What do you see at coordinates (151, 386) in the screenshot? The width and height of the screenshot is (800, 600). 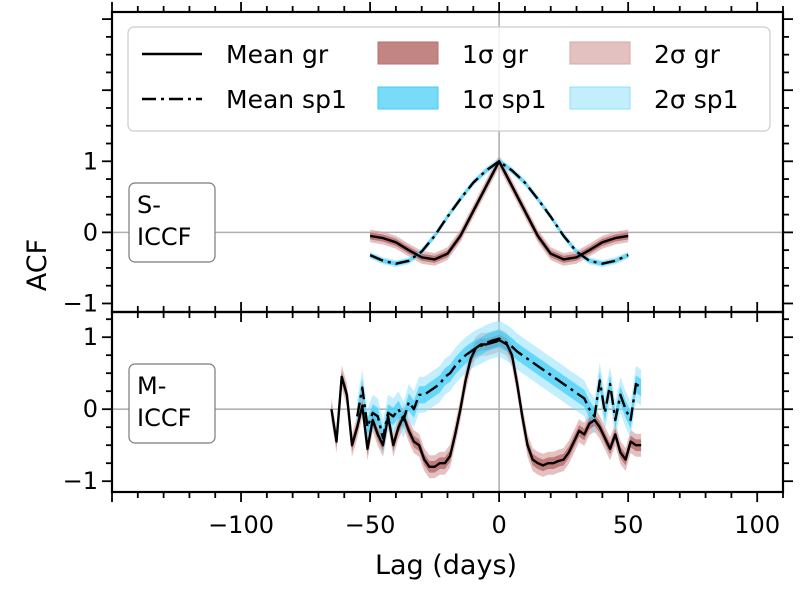 I see `panel-label-text: M-` at bounding box center [151, 386].